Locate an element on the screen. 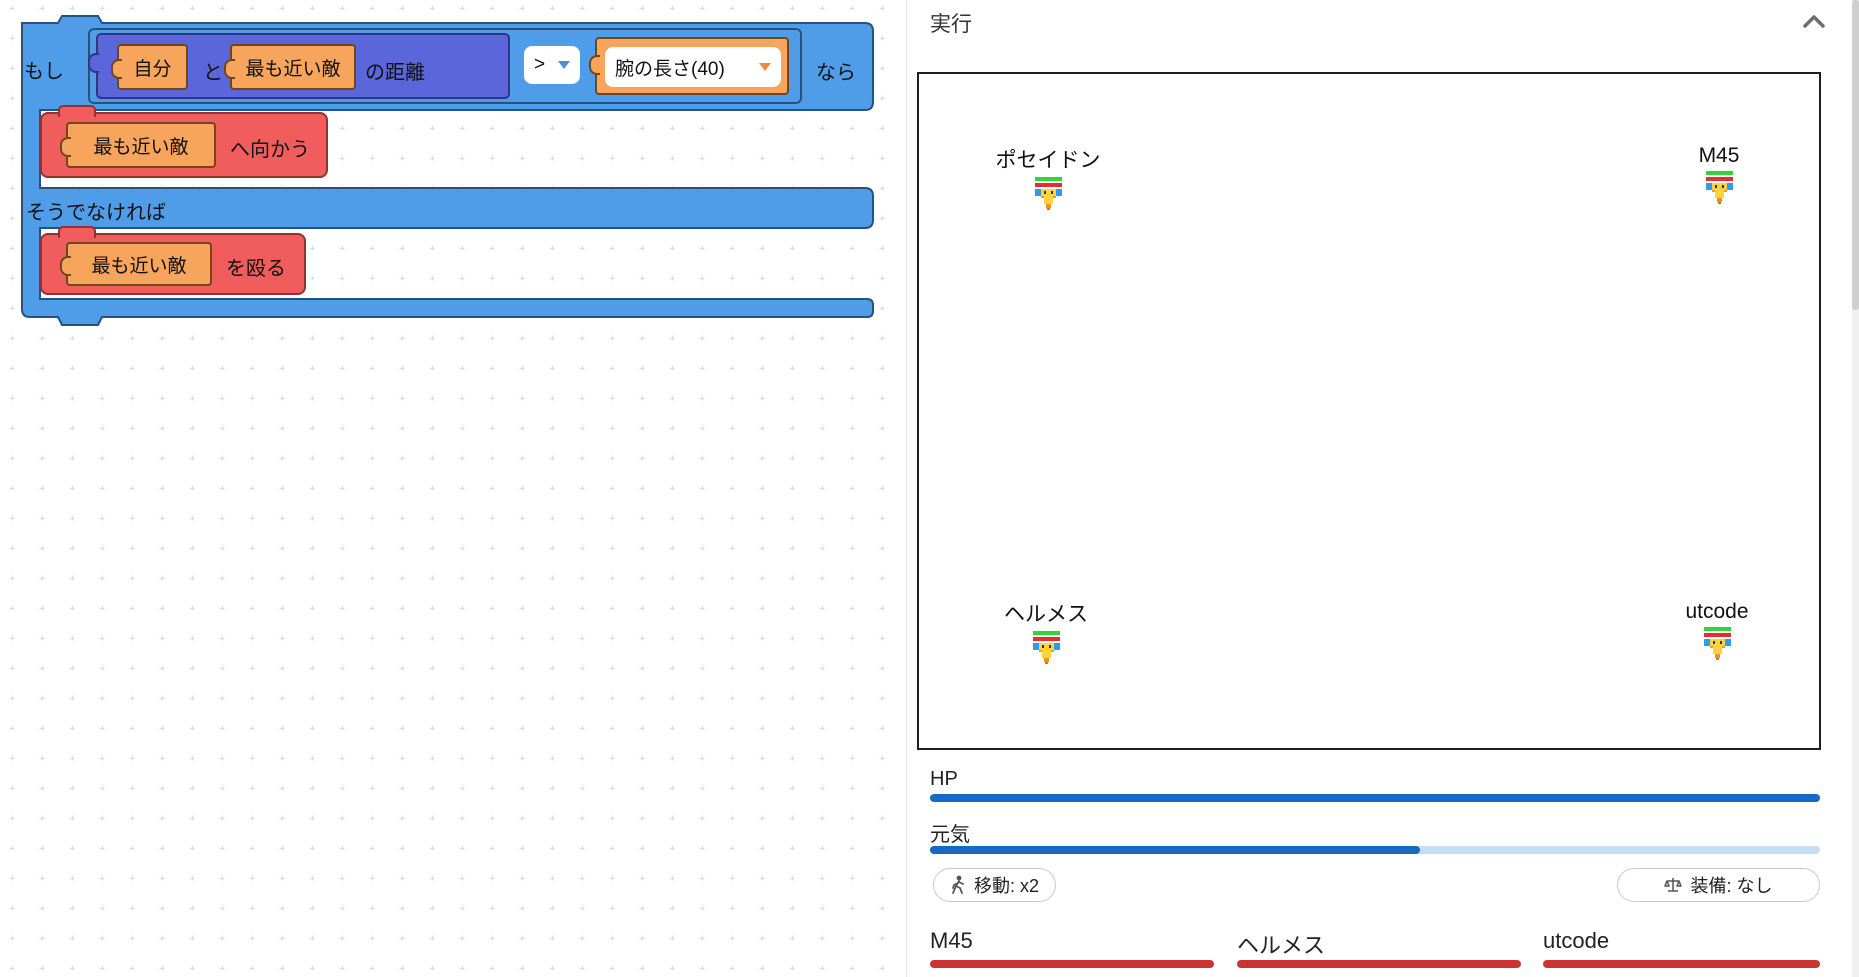 Image resolution: width=1859 pixels, height=977 pixels. move-toward-block: 最も近い敵 へ向かう is located at coordinates (184, 141).